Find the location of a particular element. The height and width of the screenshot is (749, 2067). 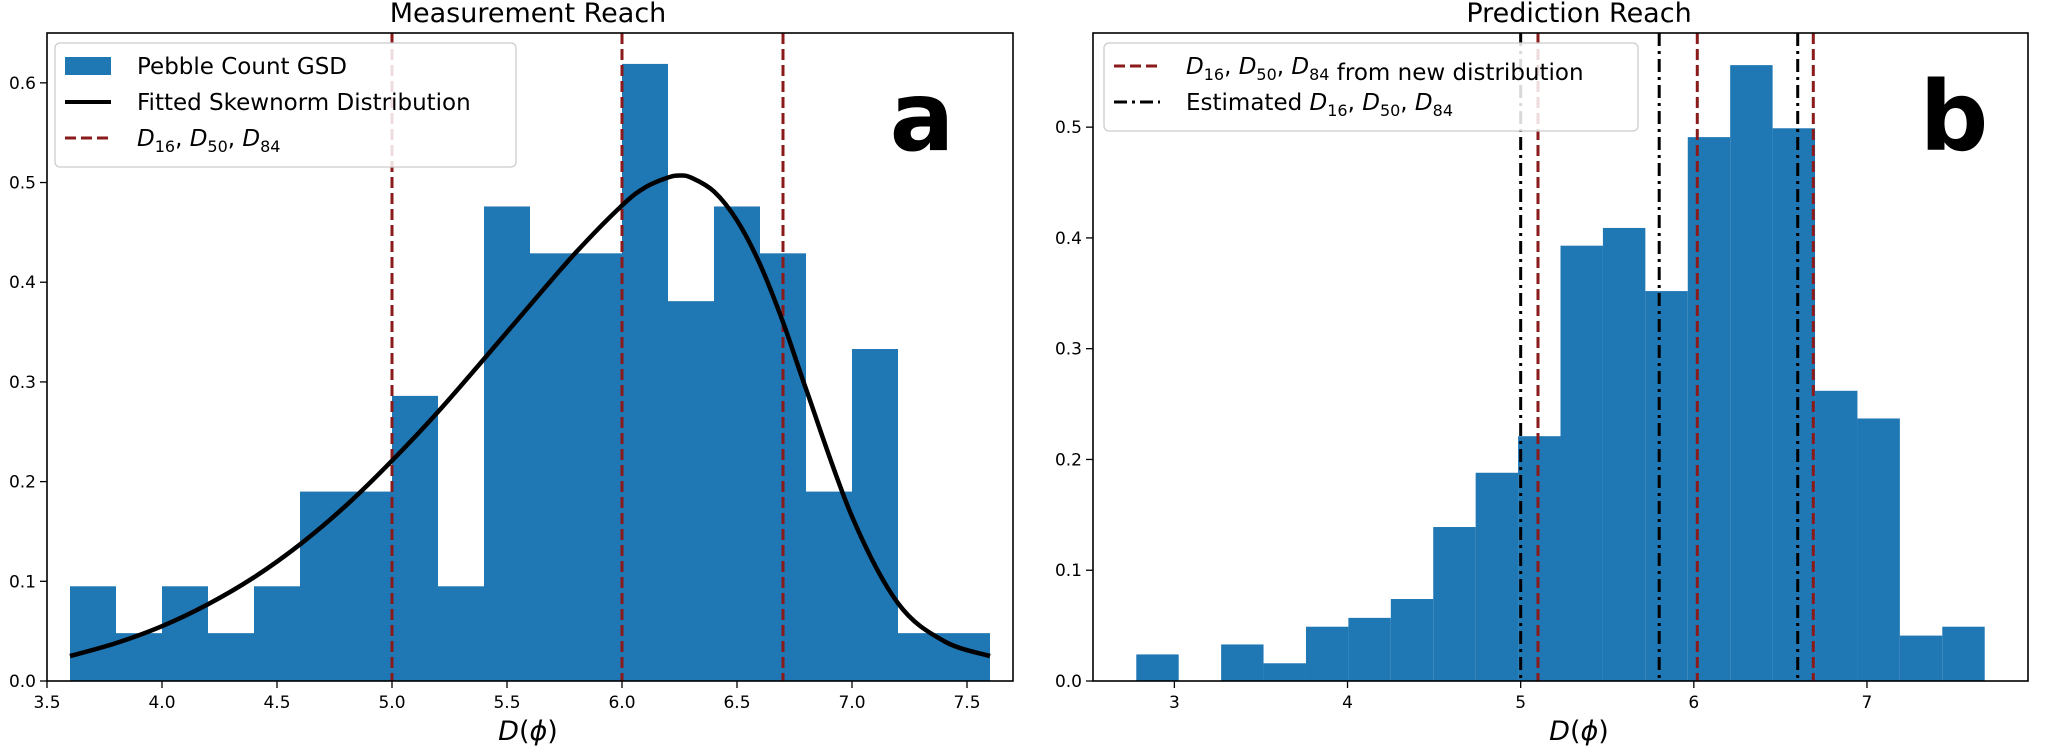

chart-title: Prediction Reach is located at coordinates (1578, 14).